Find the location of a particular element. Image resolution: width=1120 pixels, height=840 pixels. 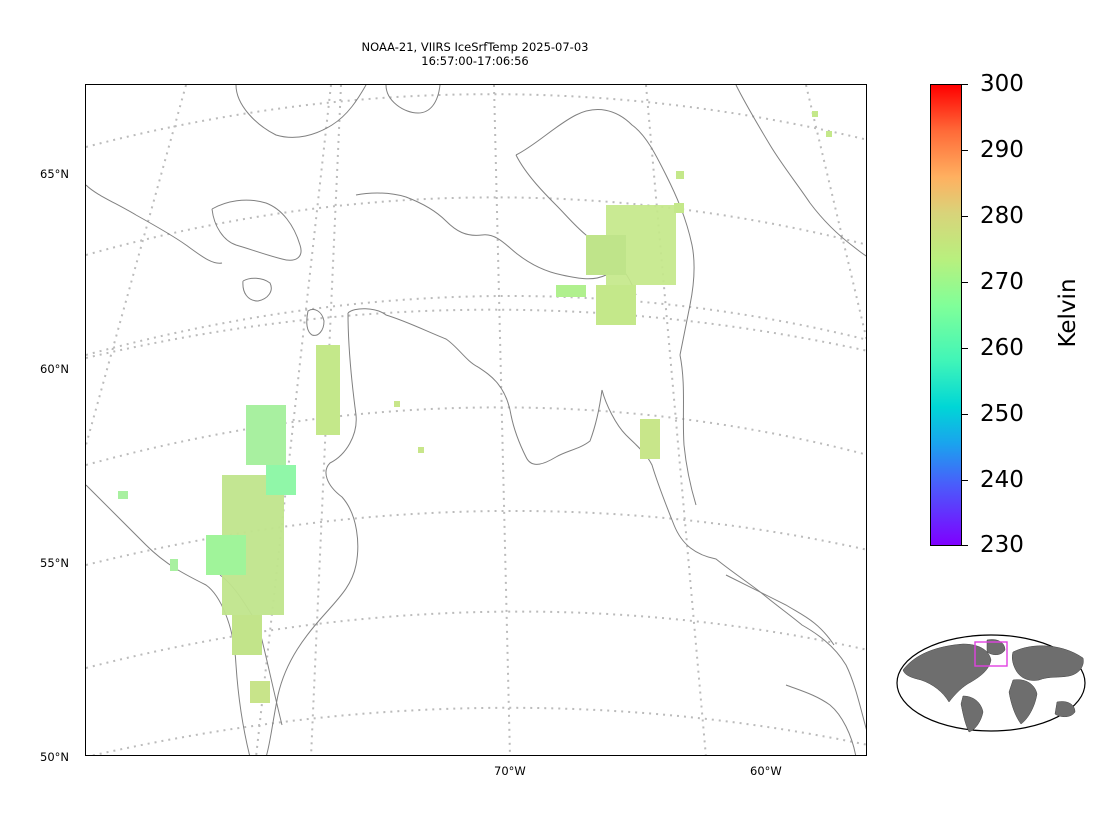

colorbar-label-280: 280 is located at coordinates (1002, 216).